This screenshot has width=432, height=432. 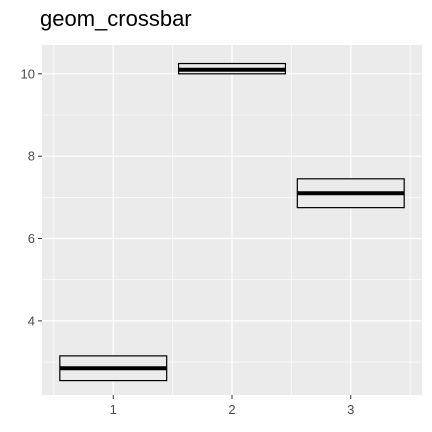 What do you see at coordinates (31, 156) in the screenshot?
I see `y-tick-label: 8` at bounding box center [31, 156].